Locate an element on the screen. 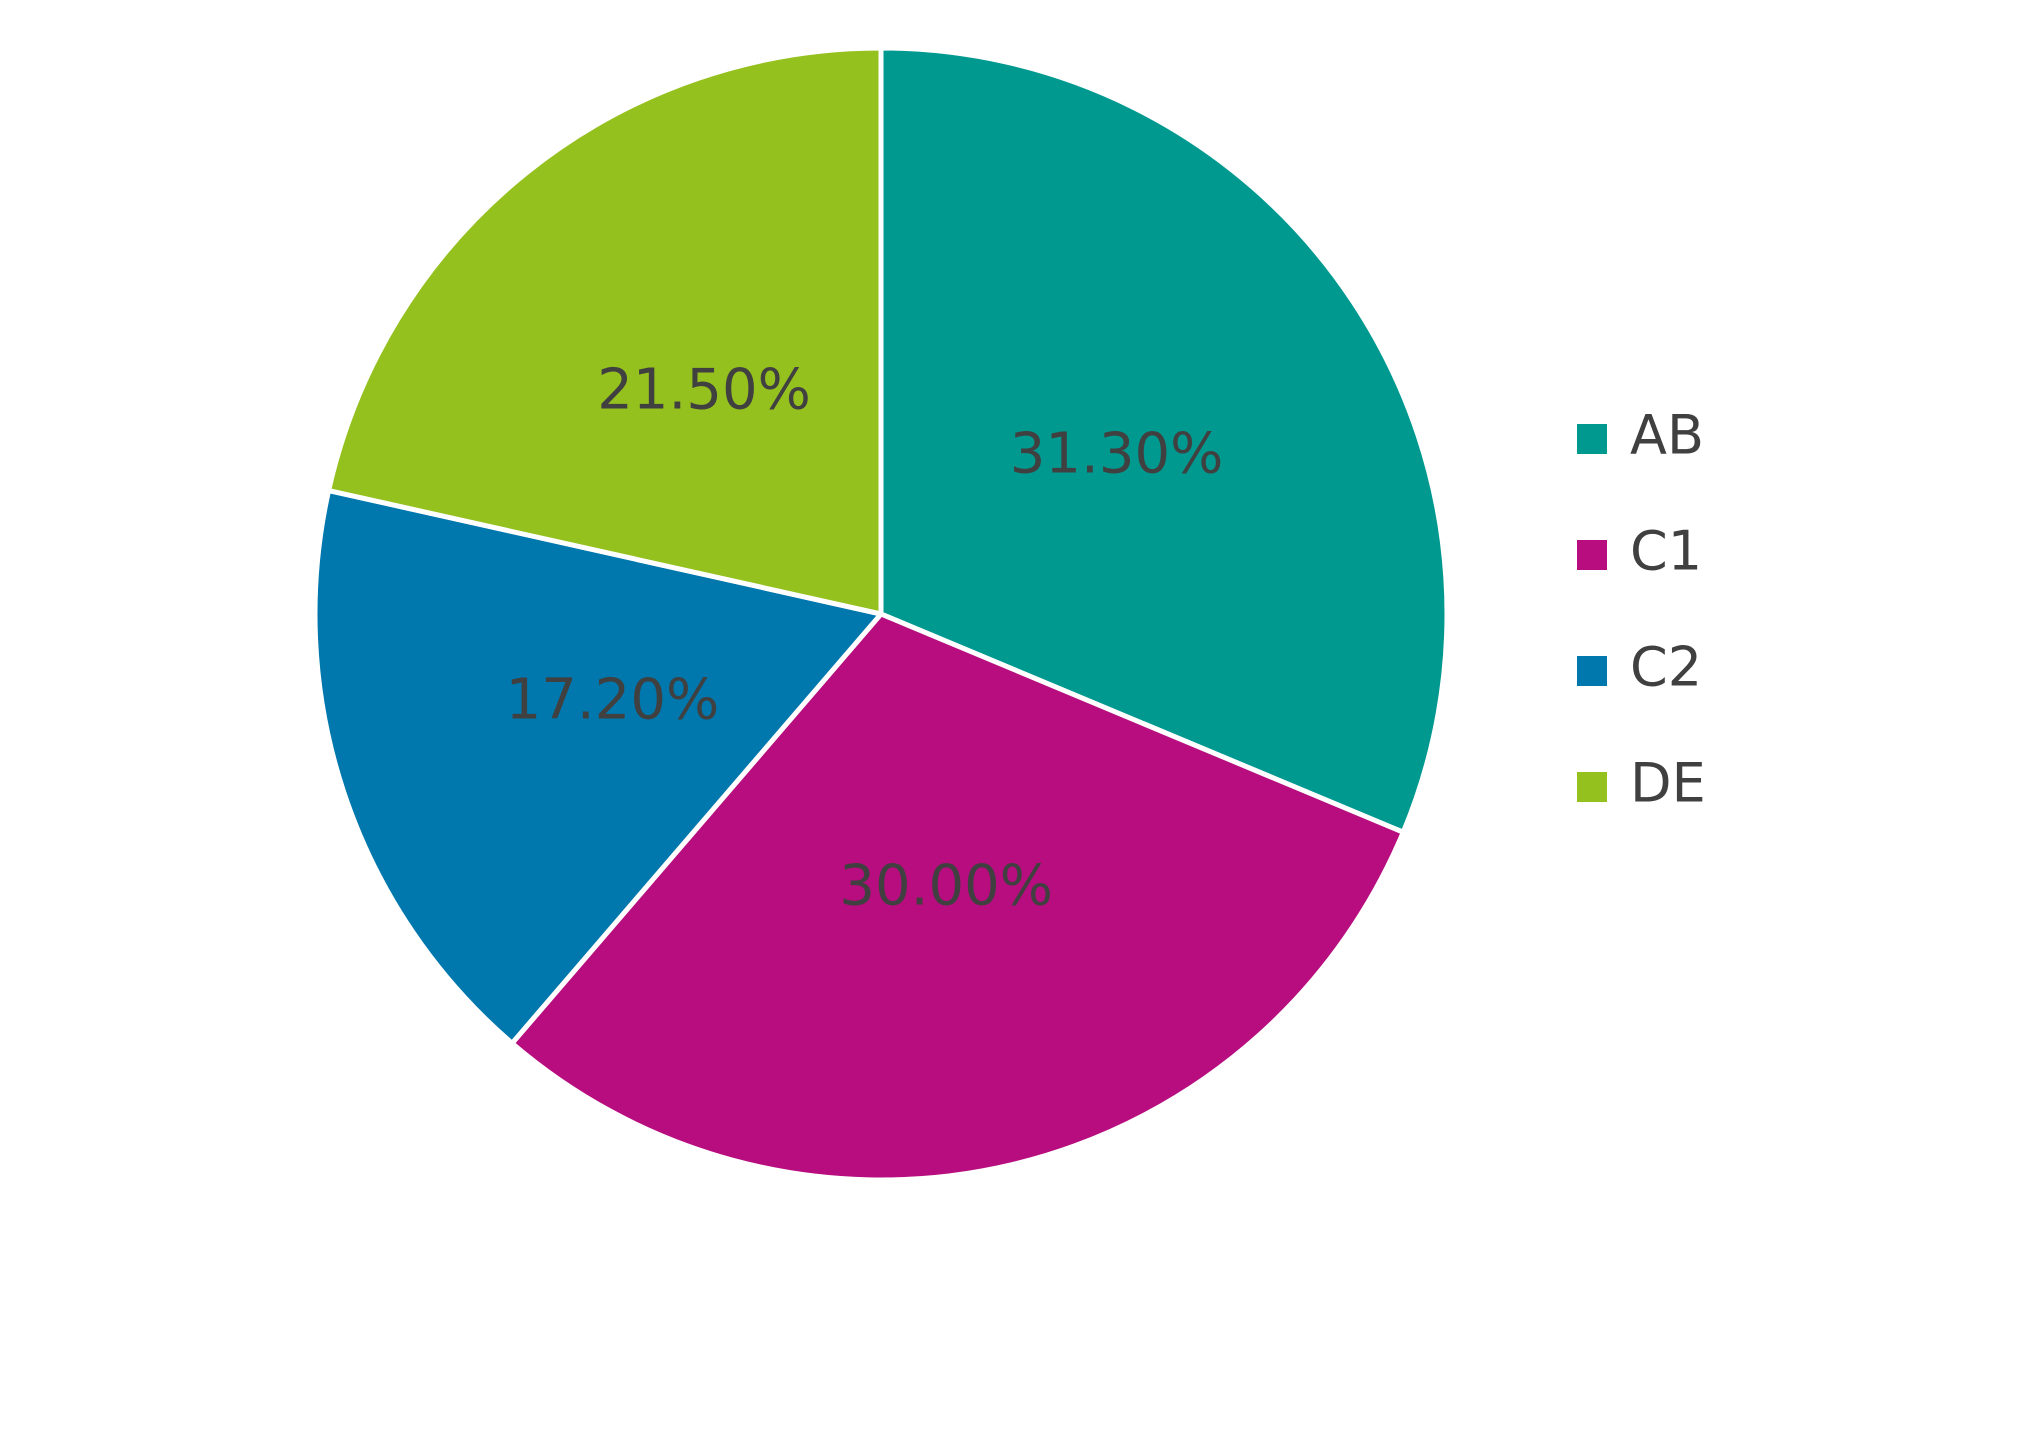 Image resolution: width=2033 pixels, height=1440 pixels. legend-label: AB is located at coordinates (1667, 435).